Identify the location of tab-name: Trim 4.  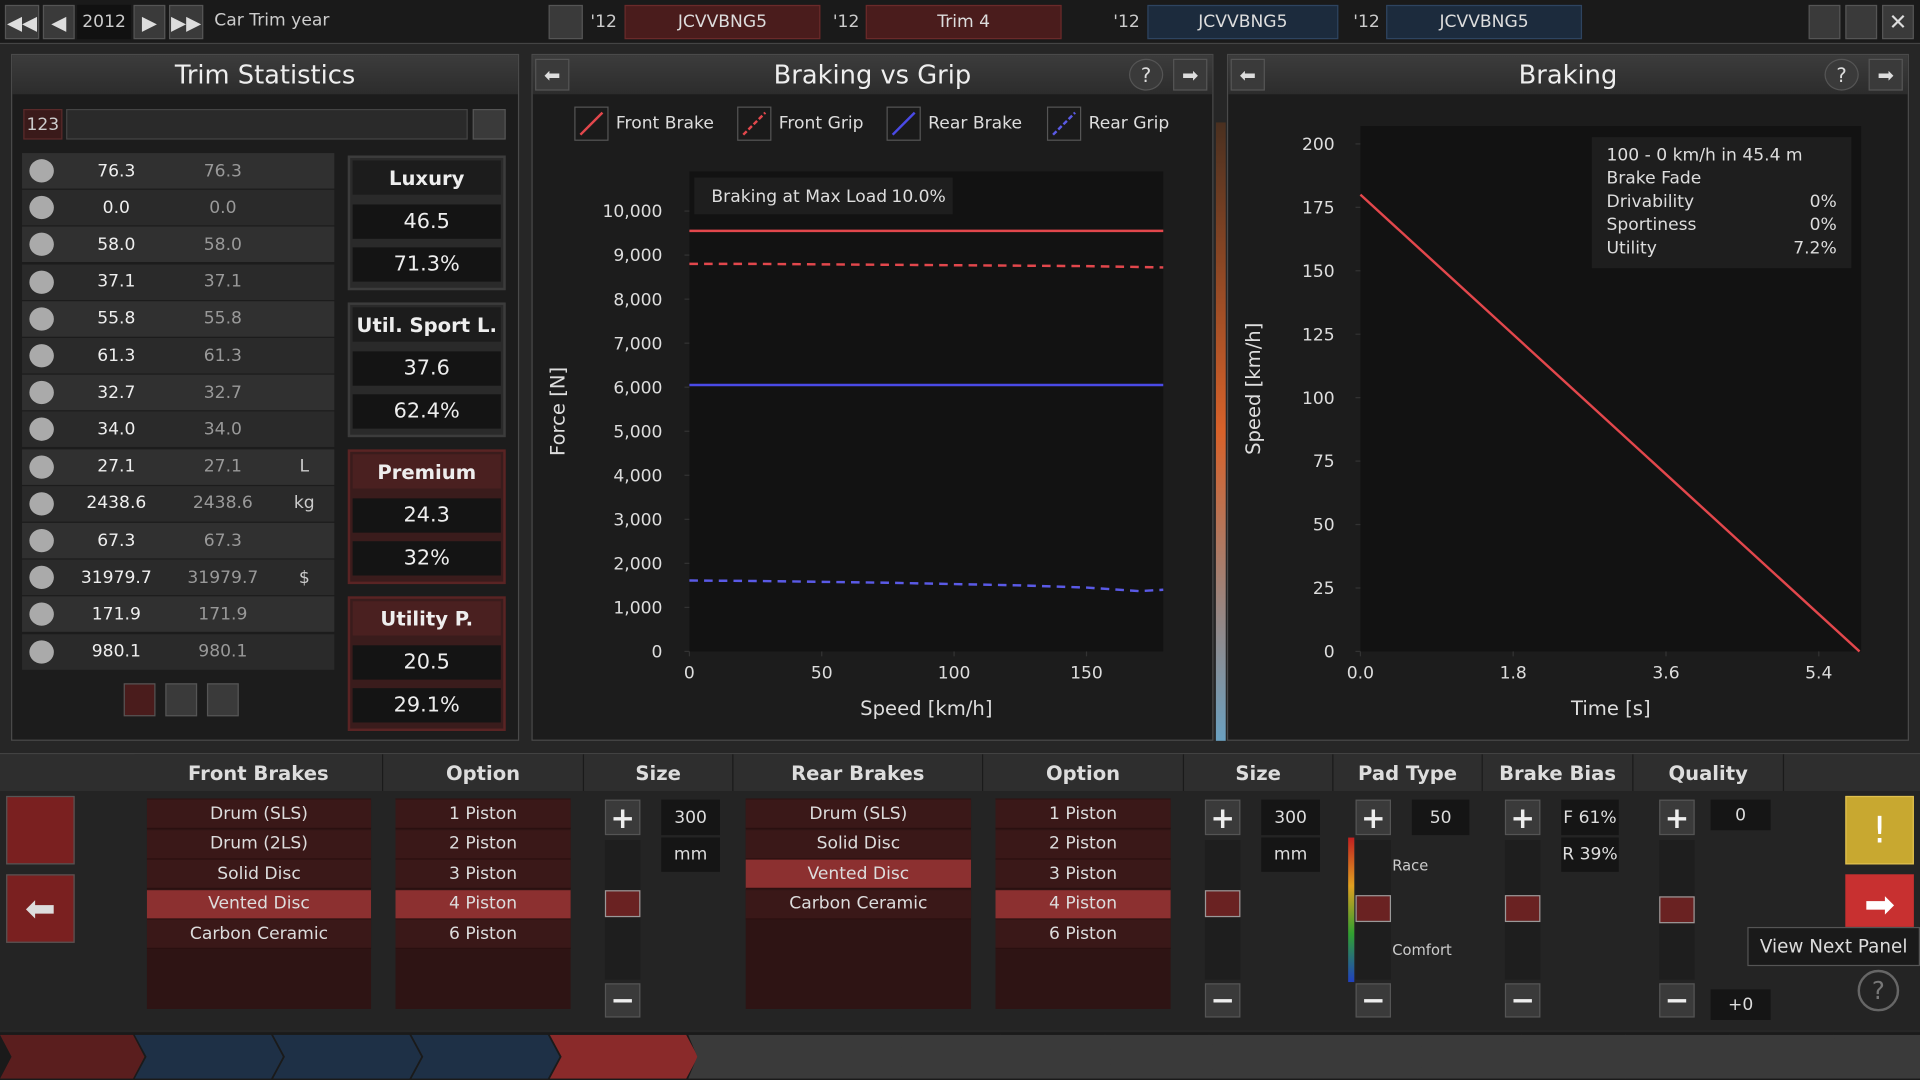
(963, 22).